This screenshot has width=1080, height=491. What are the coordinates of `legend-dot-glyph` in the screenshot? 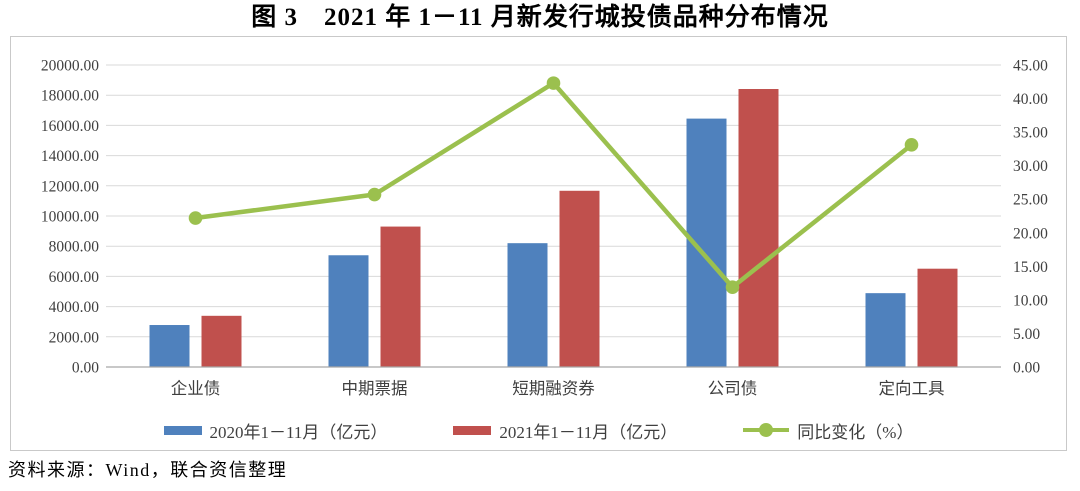 It's located at (766, 430).